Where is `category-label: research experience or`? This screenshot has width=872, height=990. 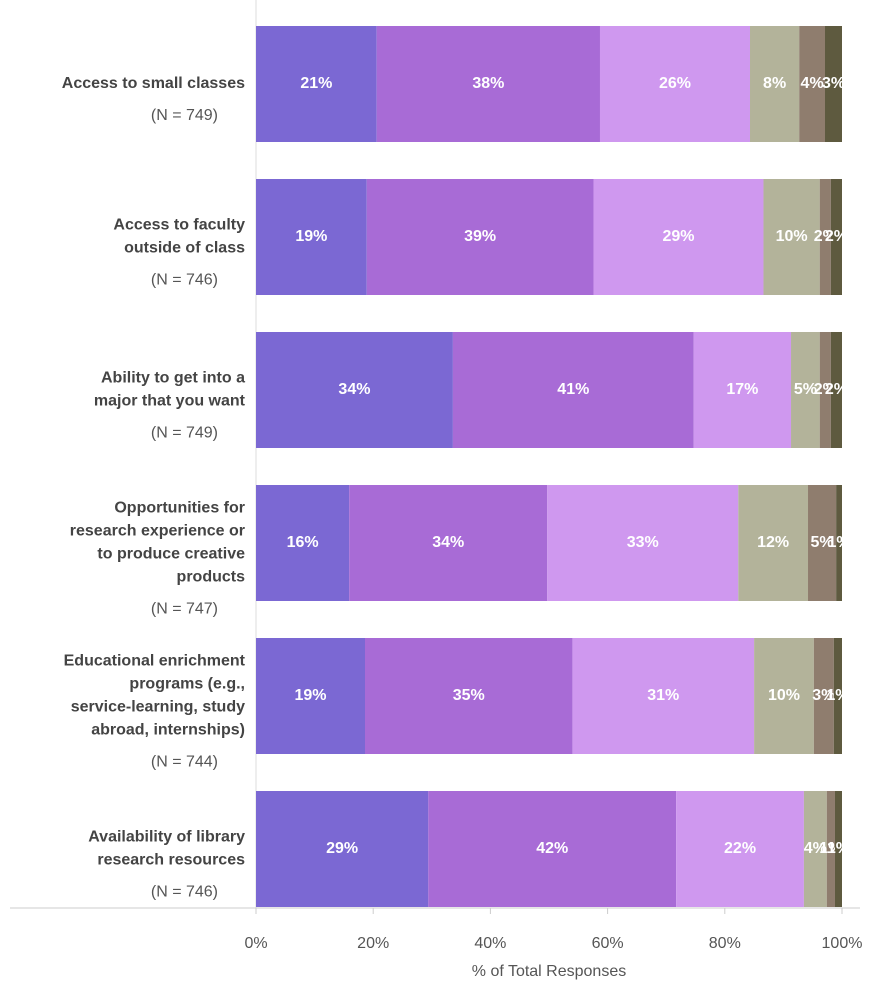 category-label: research experience or is located at coordinates (157, 531).